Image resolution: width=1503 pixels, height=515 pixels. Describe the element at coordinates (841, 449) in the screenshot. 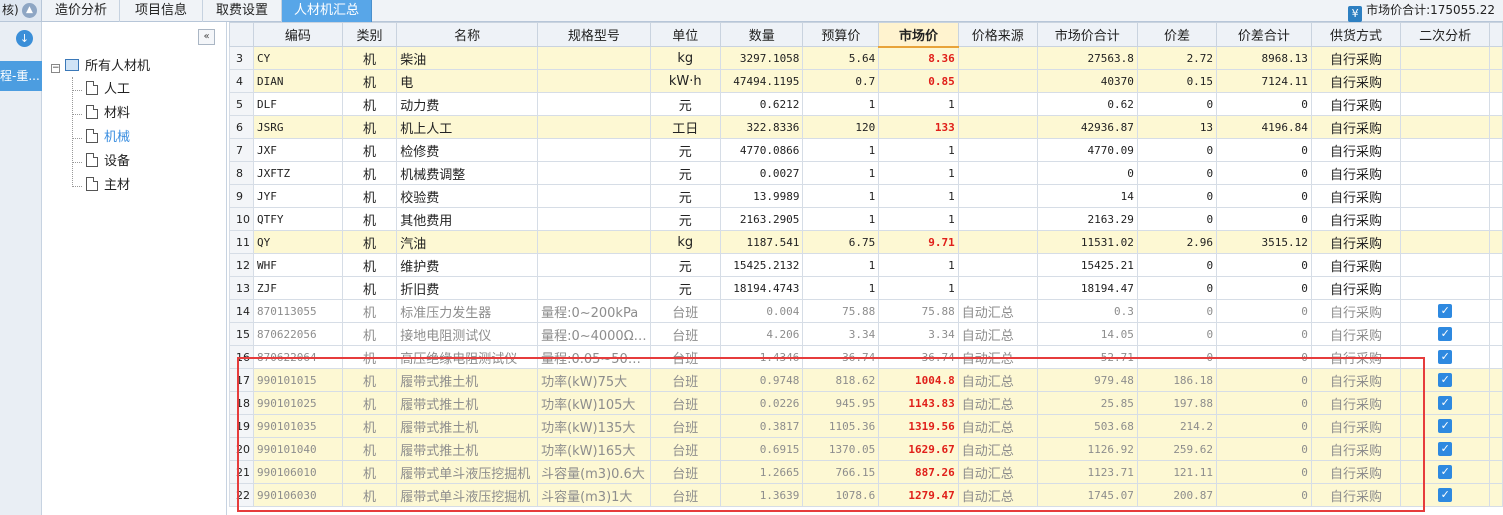

I see `budget-price-cell: 1370.05` at that location.